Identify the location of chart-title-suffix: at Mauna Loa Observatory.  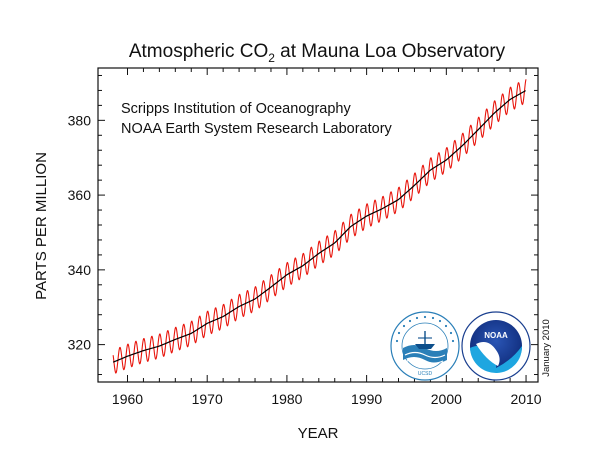
(390, 51).